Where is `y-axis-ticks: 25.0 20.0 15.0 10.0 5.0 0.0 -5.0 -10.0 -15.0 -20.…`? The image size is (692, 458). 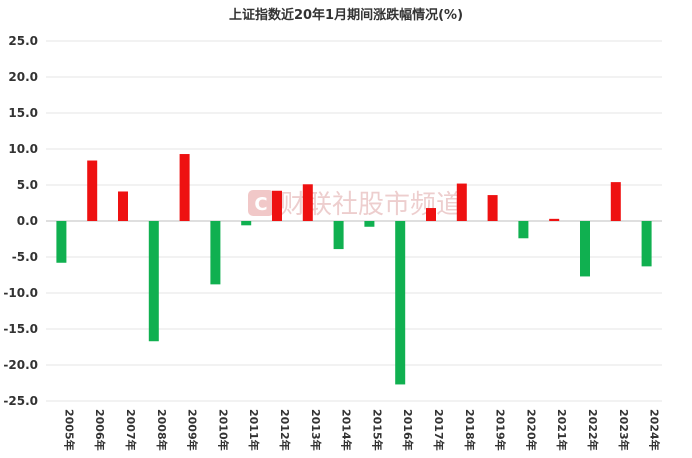
y-axis-ticks: 25.0 20.0 15.0 10.0 5.0 0.0 -5.0 -10.0 -15.0 -20.… is located at coordinates (20, 221).